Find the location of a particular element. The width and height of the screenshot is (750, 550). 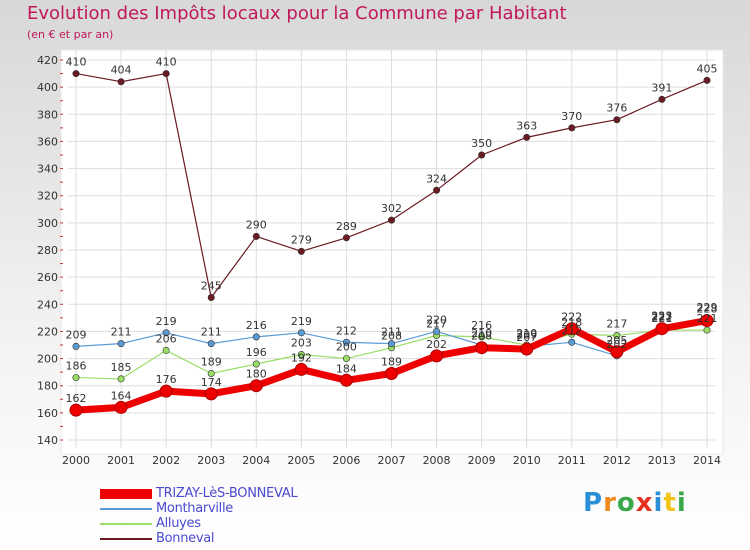

x-tick-label: 2001 is located at coordinates (121, 460).